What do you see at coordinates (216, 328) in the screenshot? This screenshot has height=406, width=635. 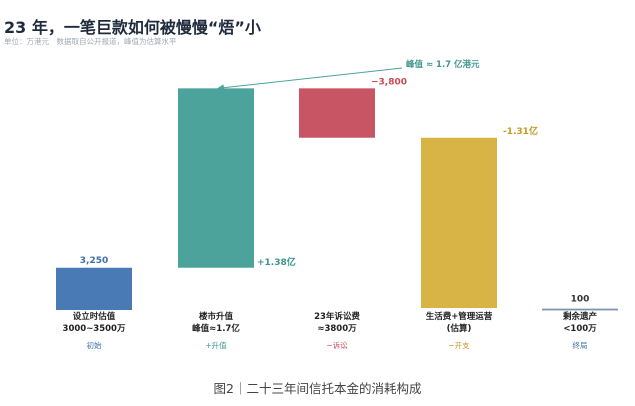 I see `category-desc: 峰值≈1.7亿` at bounding box center [216, 328].